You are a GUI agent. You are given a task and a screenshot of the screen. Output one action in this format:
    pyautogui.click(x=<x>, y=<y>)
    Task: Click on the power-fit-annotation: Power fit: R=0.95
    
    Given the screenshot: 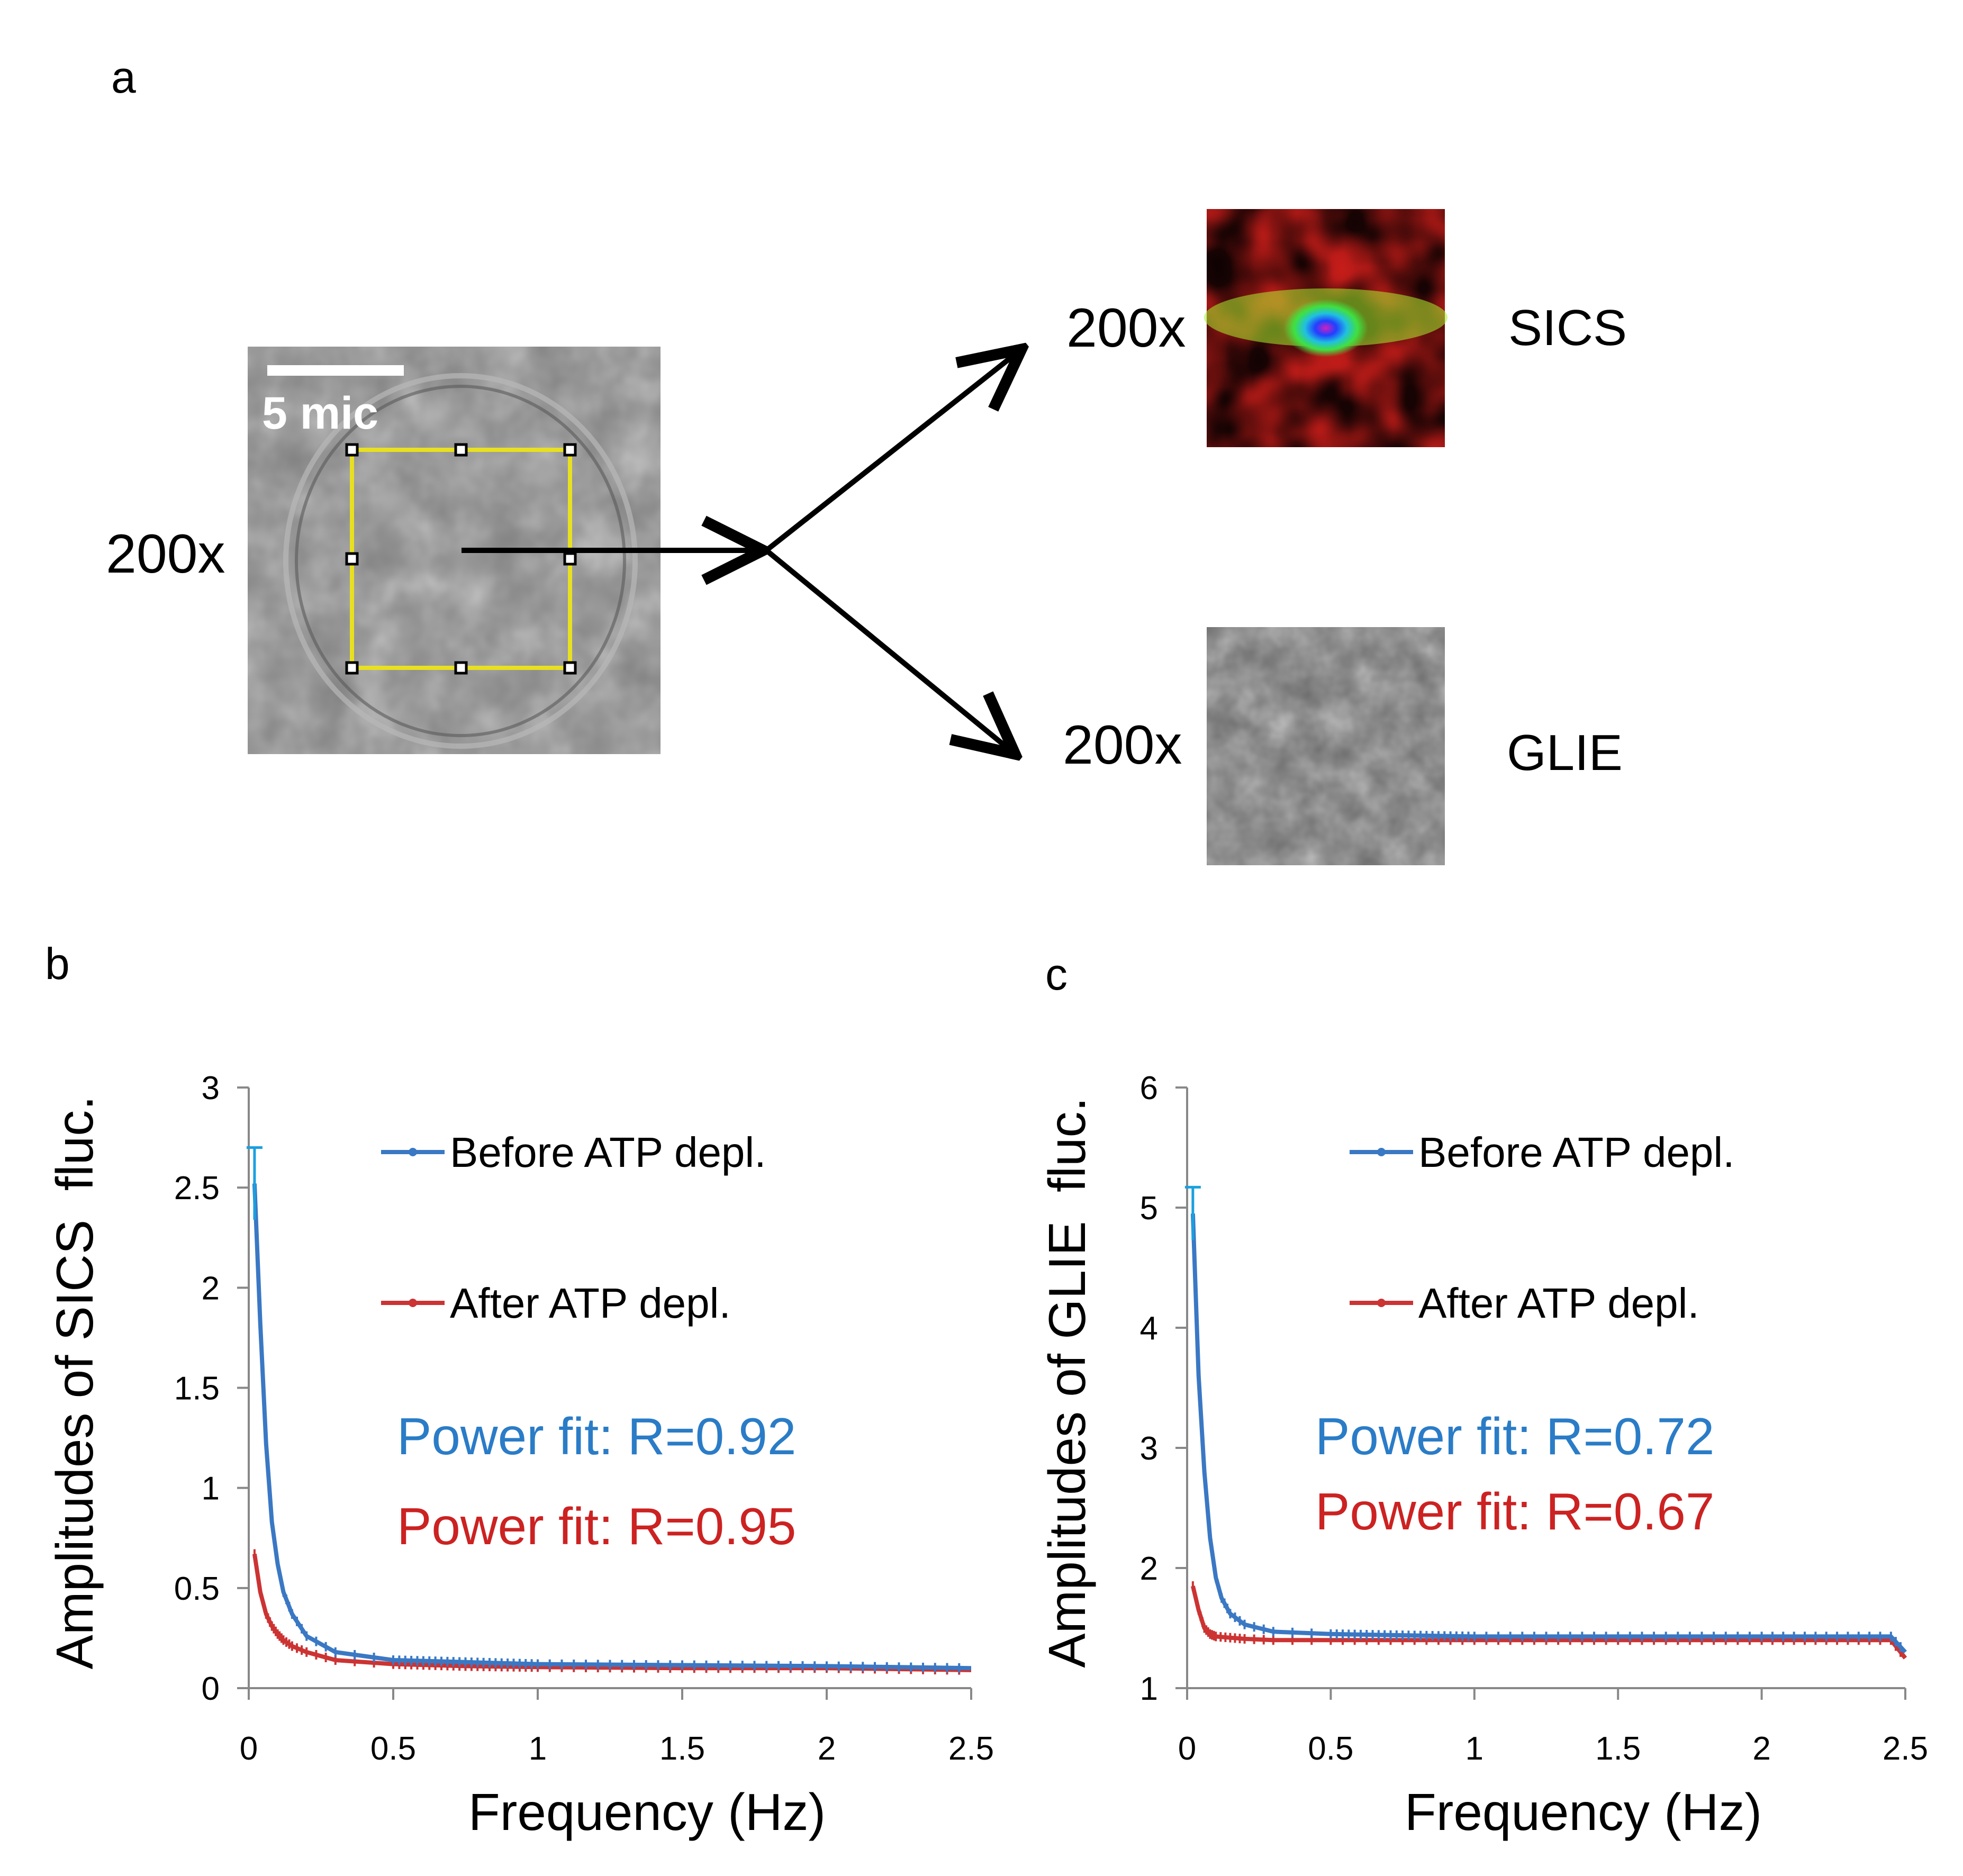 What is the action you would take?
    pyautogui.click(x=596, y=1526)
    